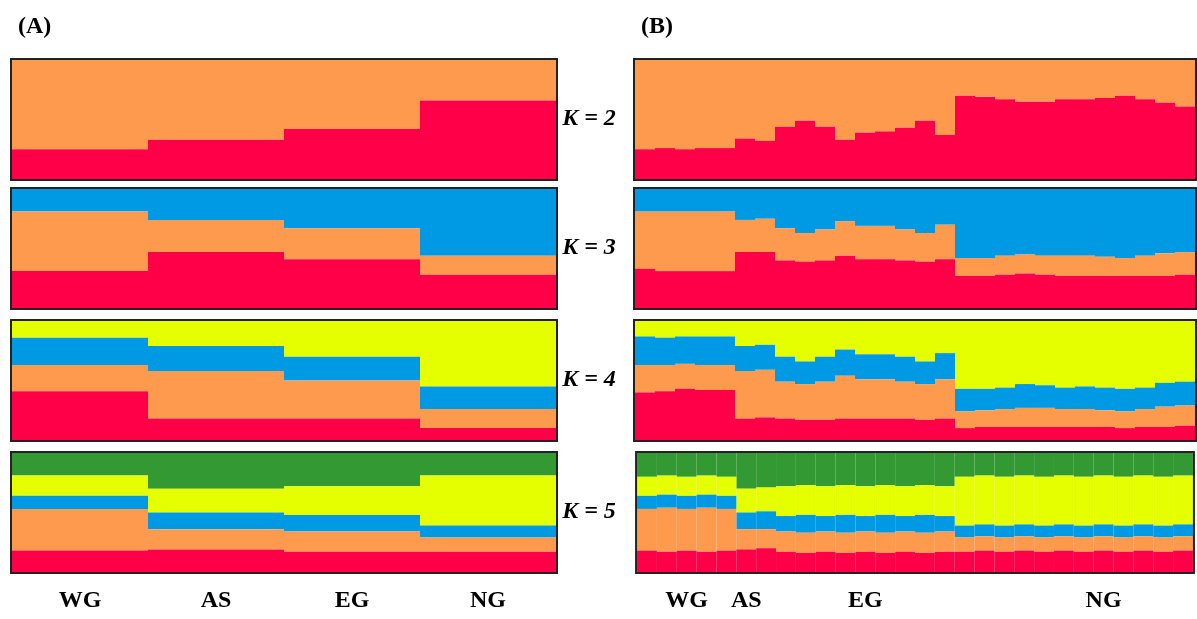 The width and height of the screenshot is (1197, 619). Describe the element at coordinates (657, 25) in the screenshot. I see `chart-title: (B)` at that location.